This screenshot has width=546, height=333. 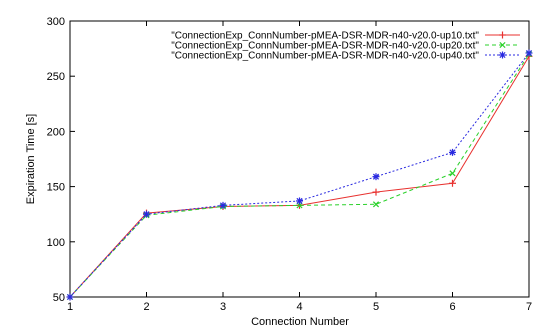 I want to click on x-tick-label: 3, so click(x=223, y=307).